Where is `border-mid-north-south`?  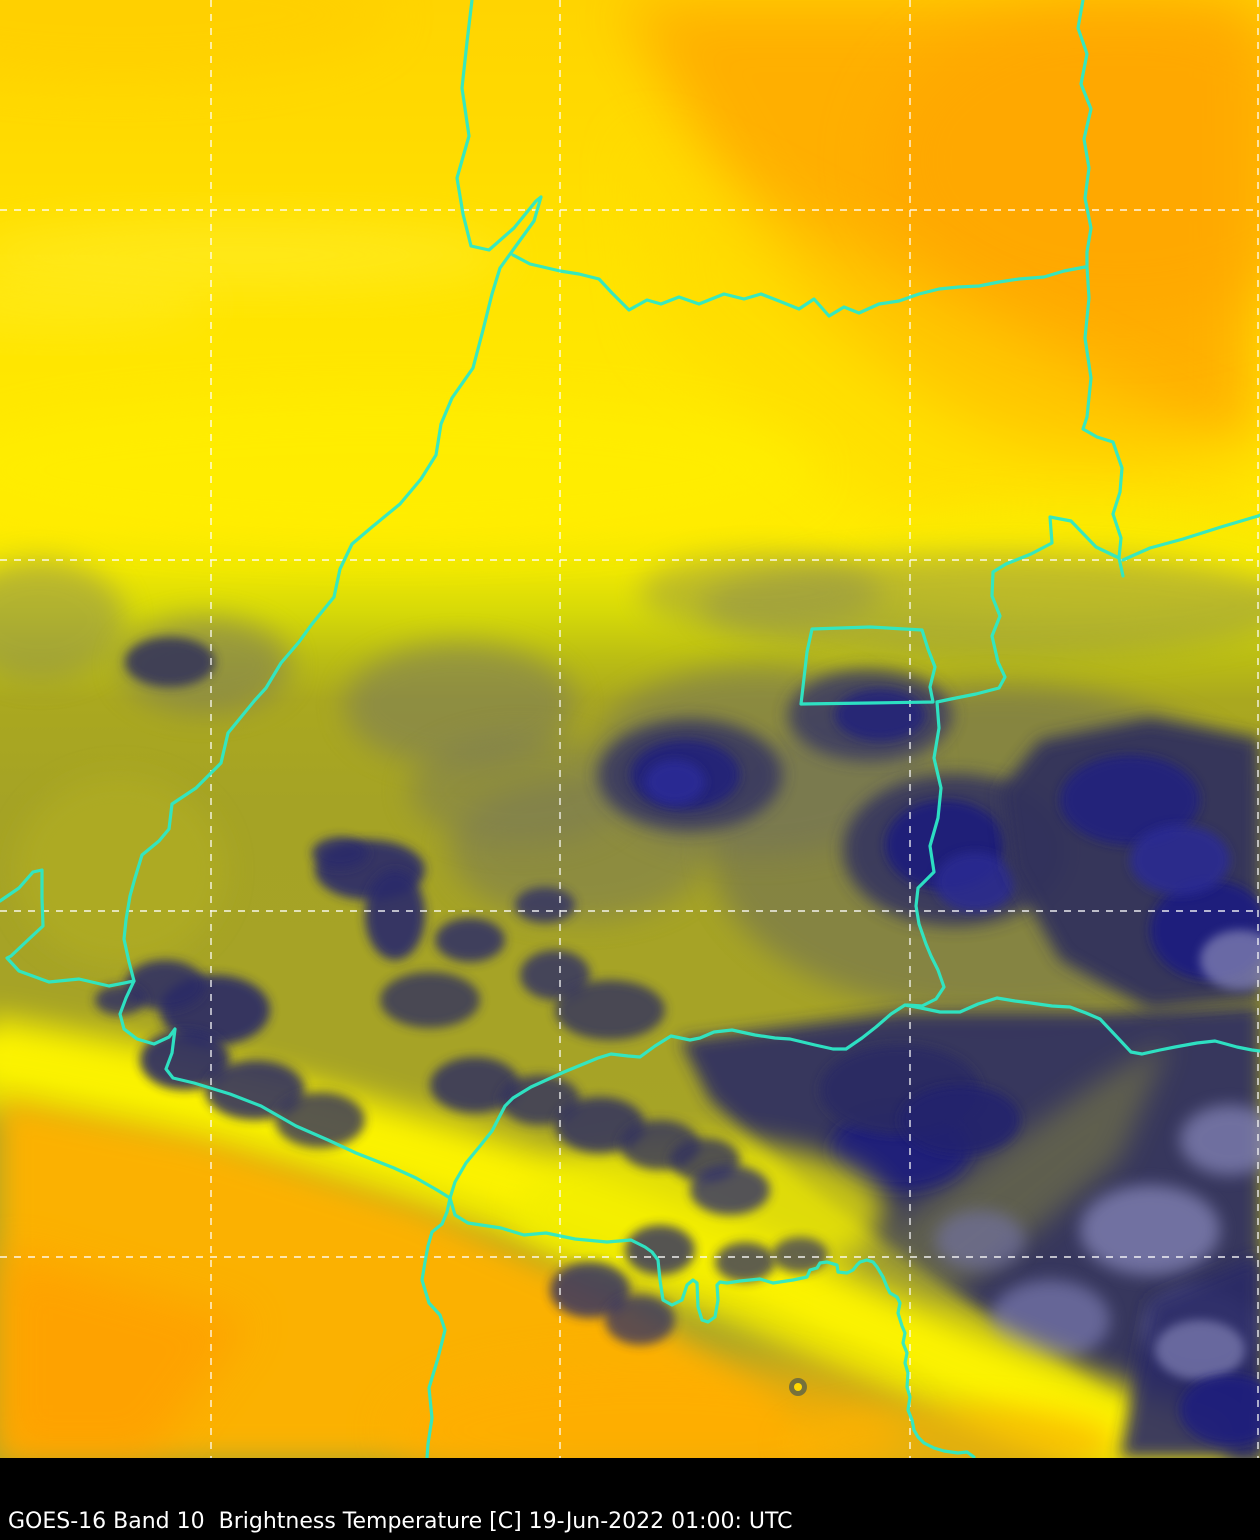
border-mid-north-south is located at coordinates (925, 854).